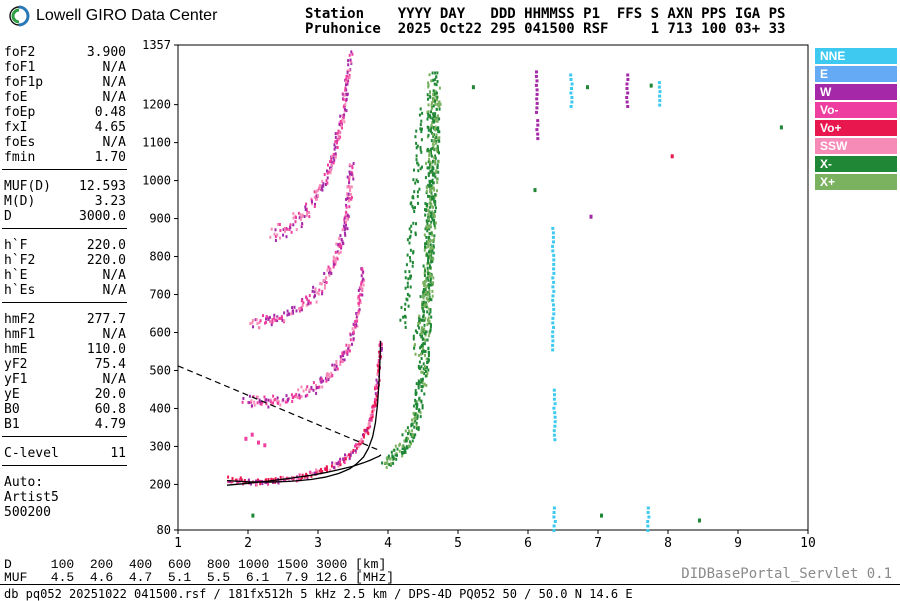  I want to click on giro-globe-icon, so click(19, 16).